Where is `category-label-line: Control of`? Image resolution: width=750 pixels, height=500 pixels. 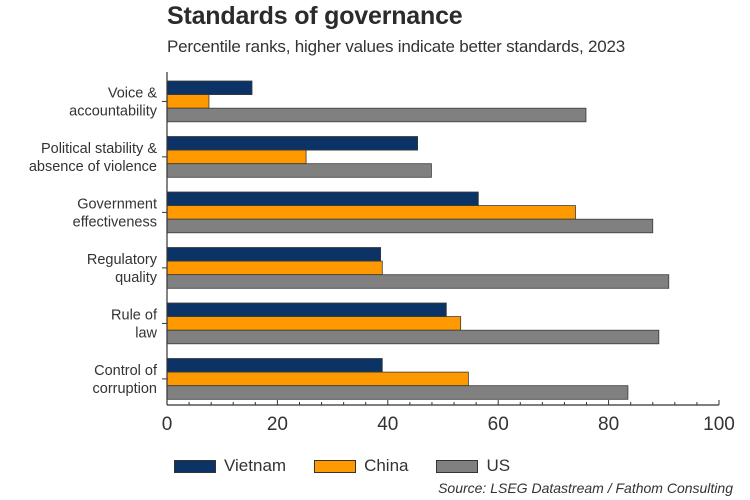
category-label-line: Control of is located at coordinates (126, 371).